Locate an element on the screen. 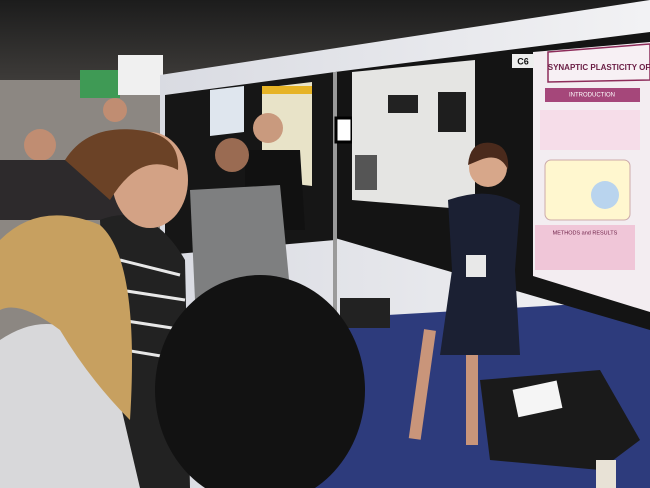 Image resolution: width=650 pixels, height=488 pixels. attendee-hair is located at coordinates (122, 164).